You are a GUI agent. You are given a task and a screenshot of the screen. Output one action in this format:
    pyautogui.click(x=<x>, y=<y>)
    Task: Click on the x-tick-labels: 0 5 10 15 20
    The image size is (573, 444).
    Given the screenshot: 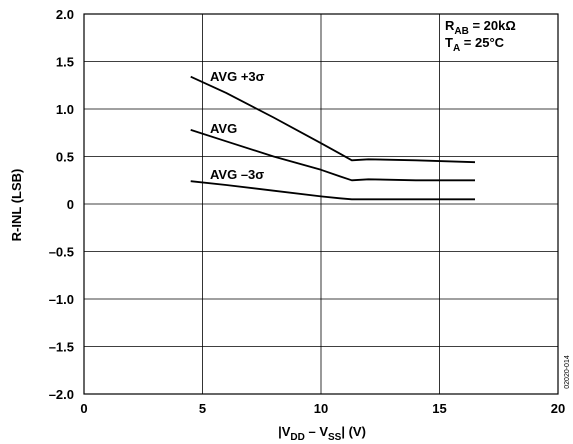 What is the action you would take?
    pyautogui.click(x=322, y=408)
    